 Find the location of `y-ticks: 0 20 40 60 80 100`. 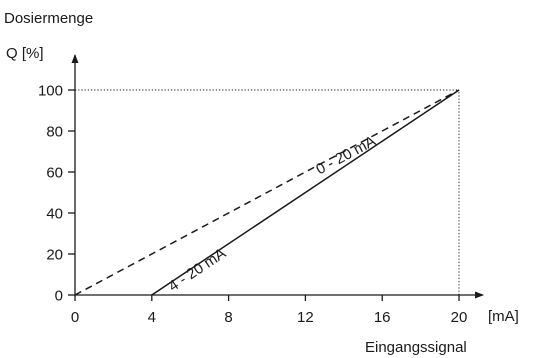

y-ticks: 0 20 40 60 80 100 is located at coordinates (56, 194).